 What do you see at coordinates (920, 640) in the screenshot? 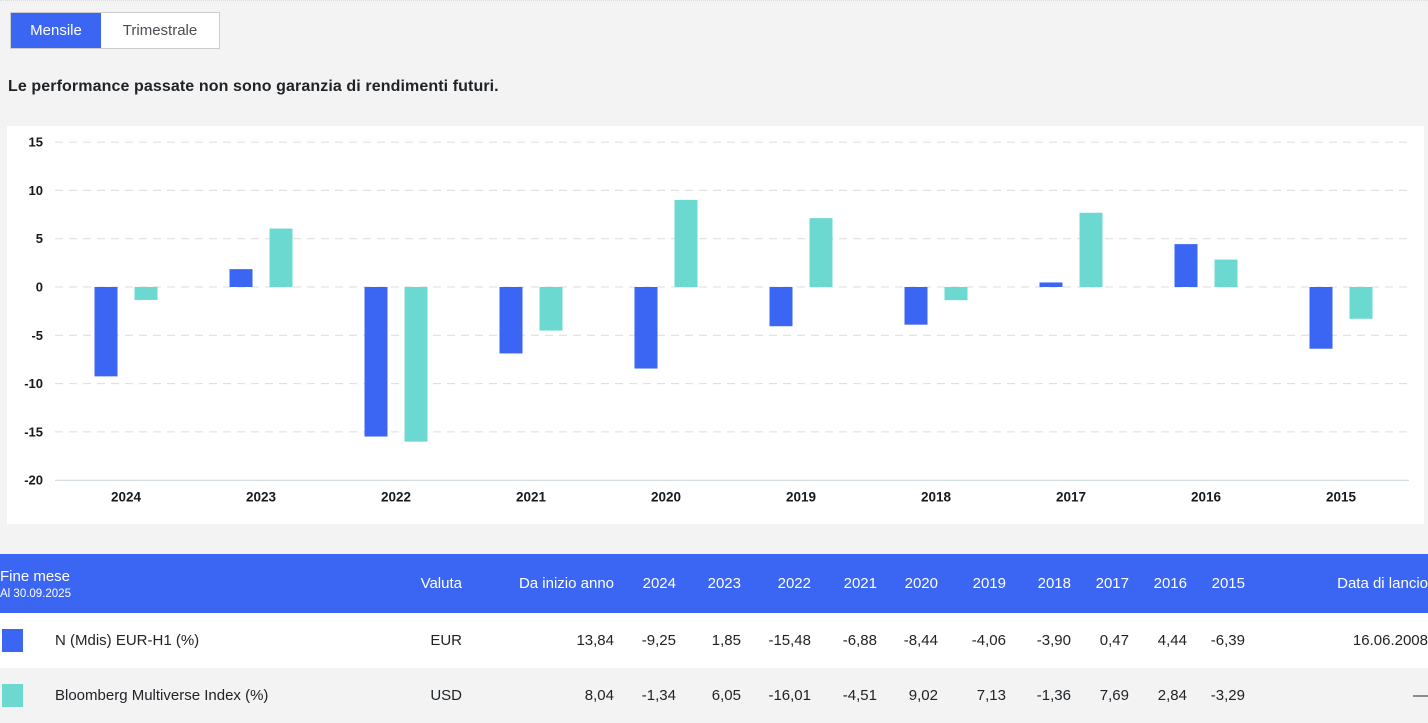
I see `year-value-cell: -8,44` at bounding box center [920, 640].